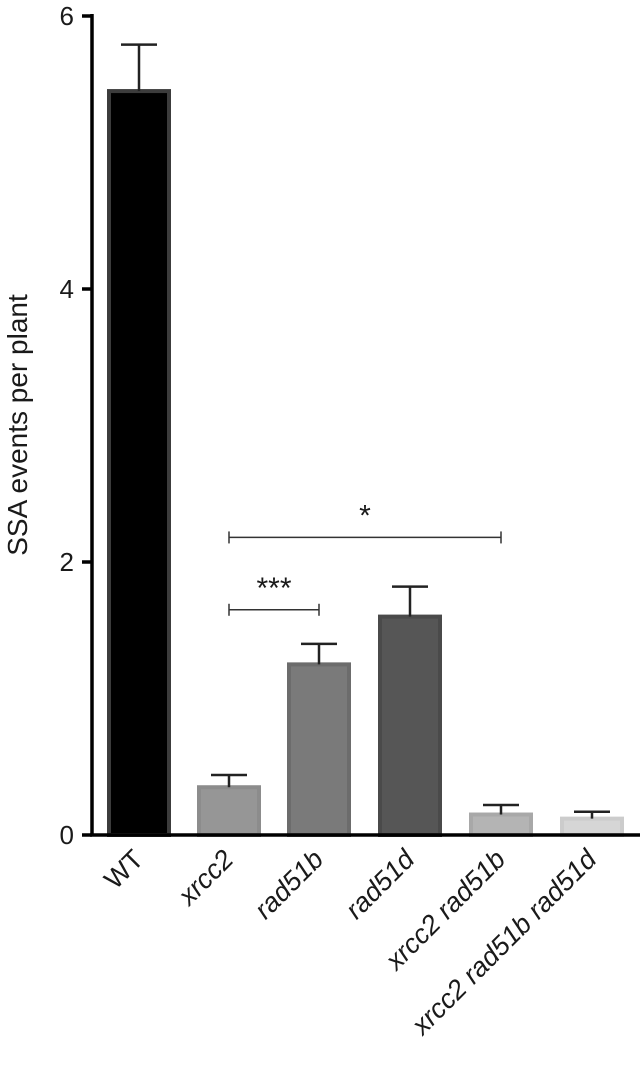 This screenshot has width=644, height=1077. What do you see at coordinates (17, 425) in the screenshot?
I see `y-axis-title: SSA events per plant` at bounding box center [17, 425].